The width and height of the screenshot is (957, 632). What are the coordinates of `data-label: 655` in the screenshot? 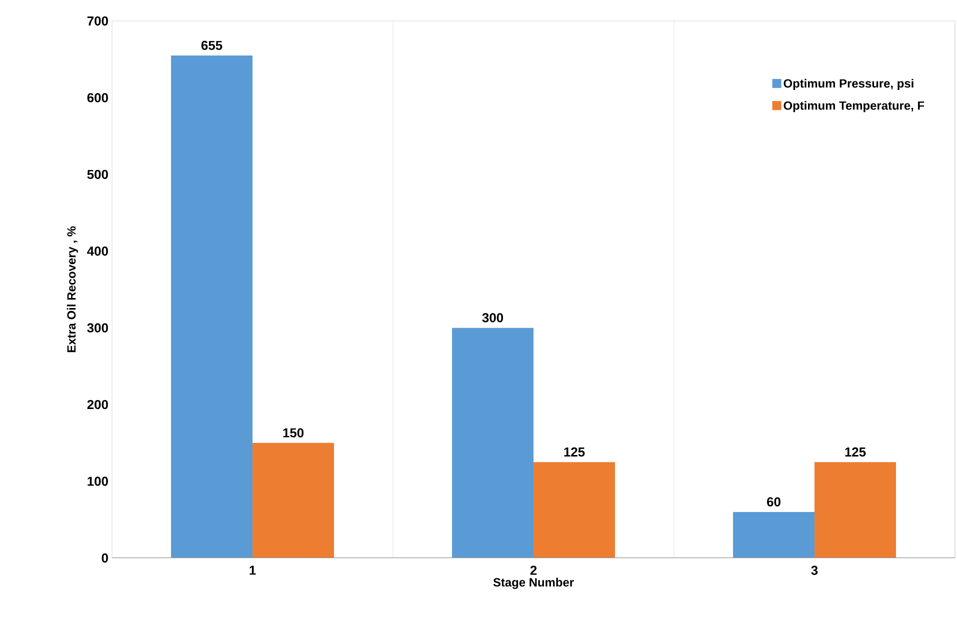 It's located at (211, 45).